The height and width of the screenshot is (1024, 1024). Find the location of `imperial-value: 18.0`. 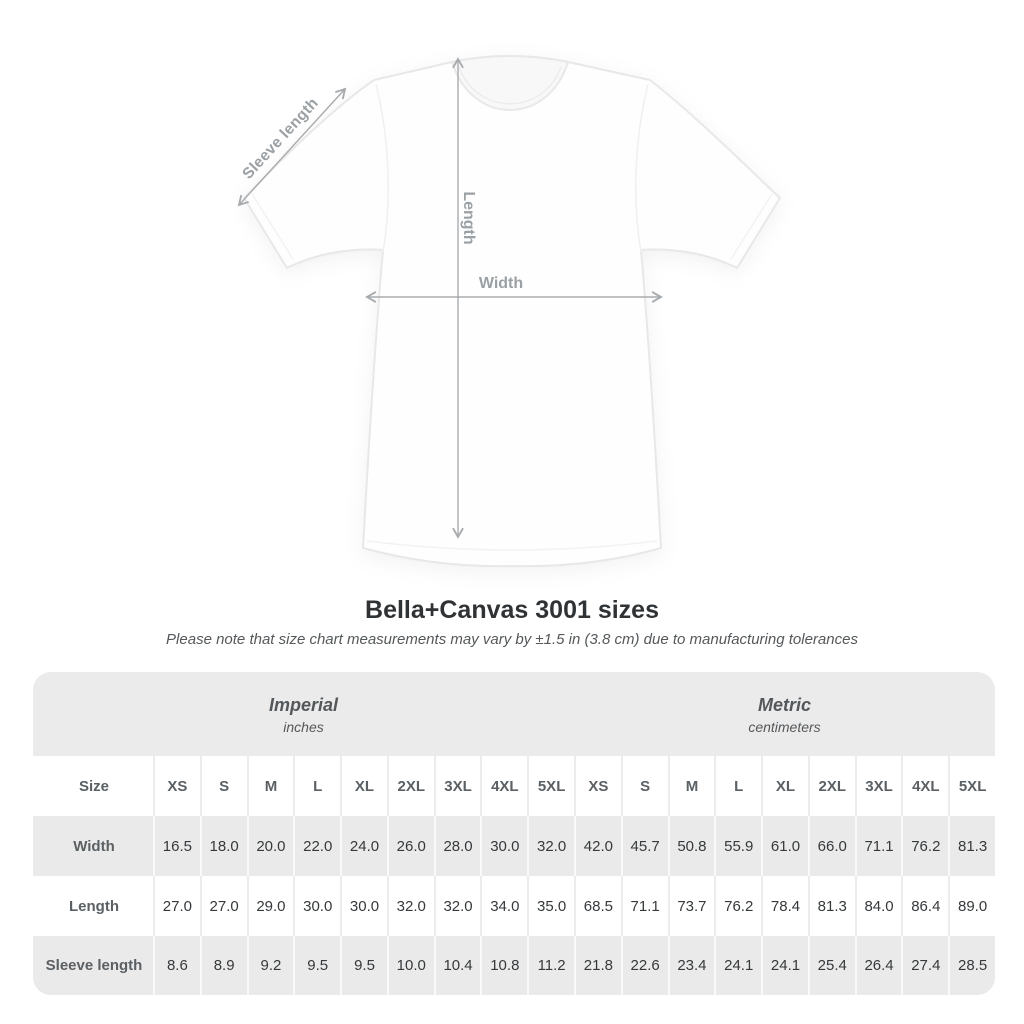

imperial-value: 18.0 is located at coordinates (223, 846).